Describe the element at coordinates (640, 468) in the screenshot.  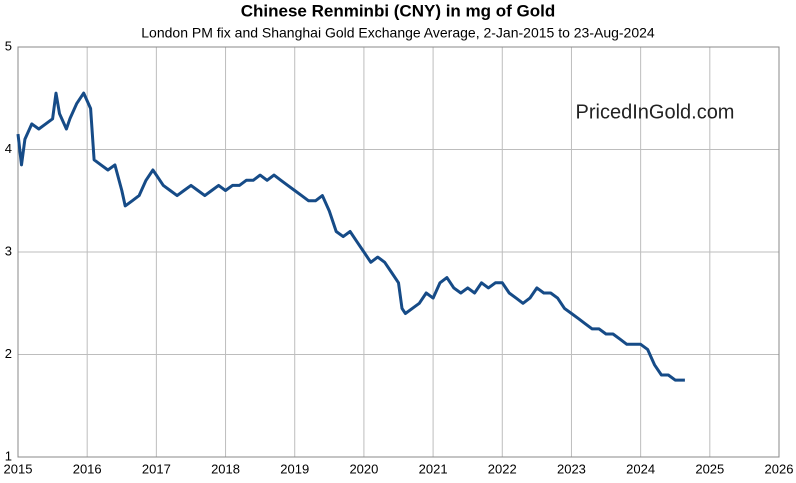
I see `x-tick-label: 2024` at that location.